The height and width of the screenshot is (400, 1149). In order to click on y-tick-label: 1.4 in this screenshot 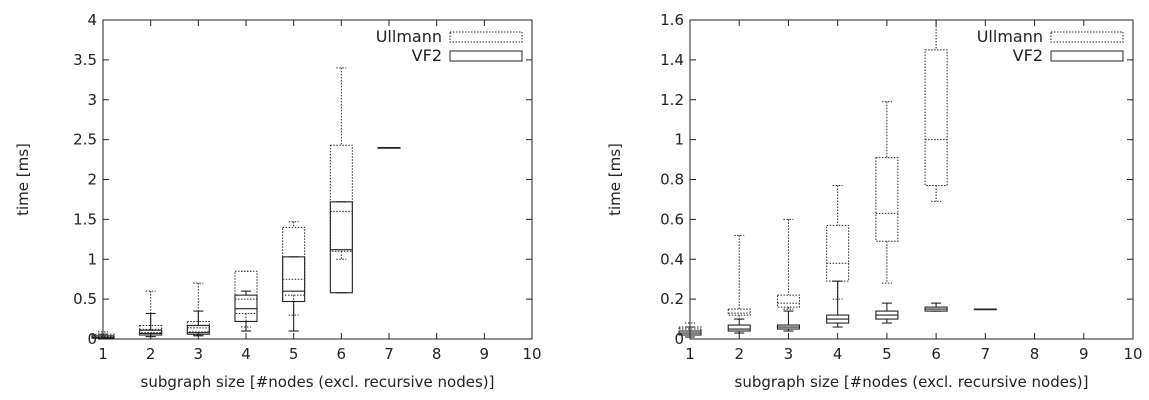, I will do `click(672, 60)`.